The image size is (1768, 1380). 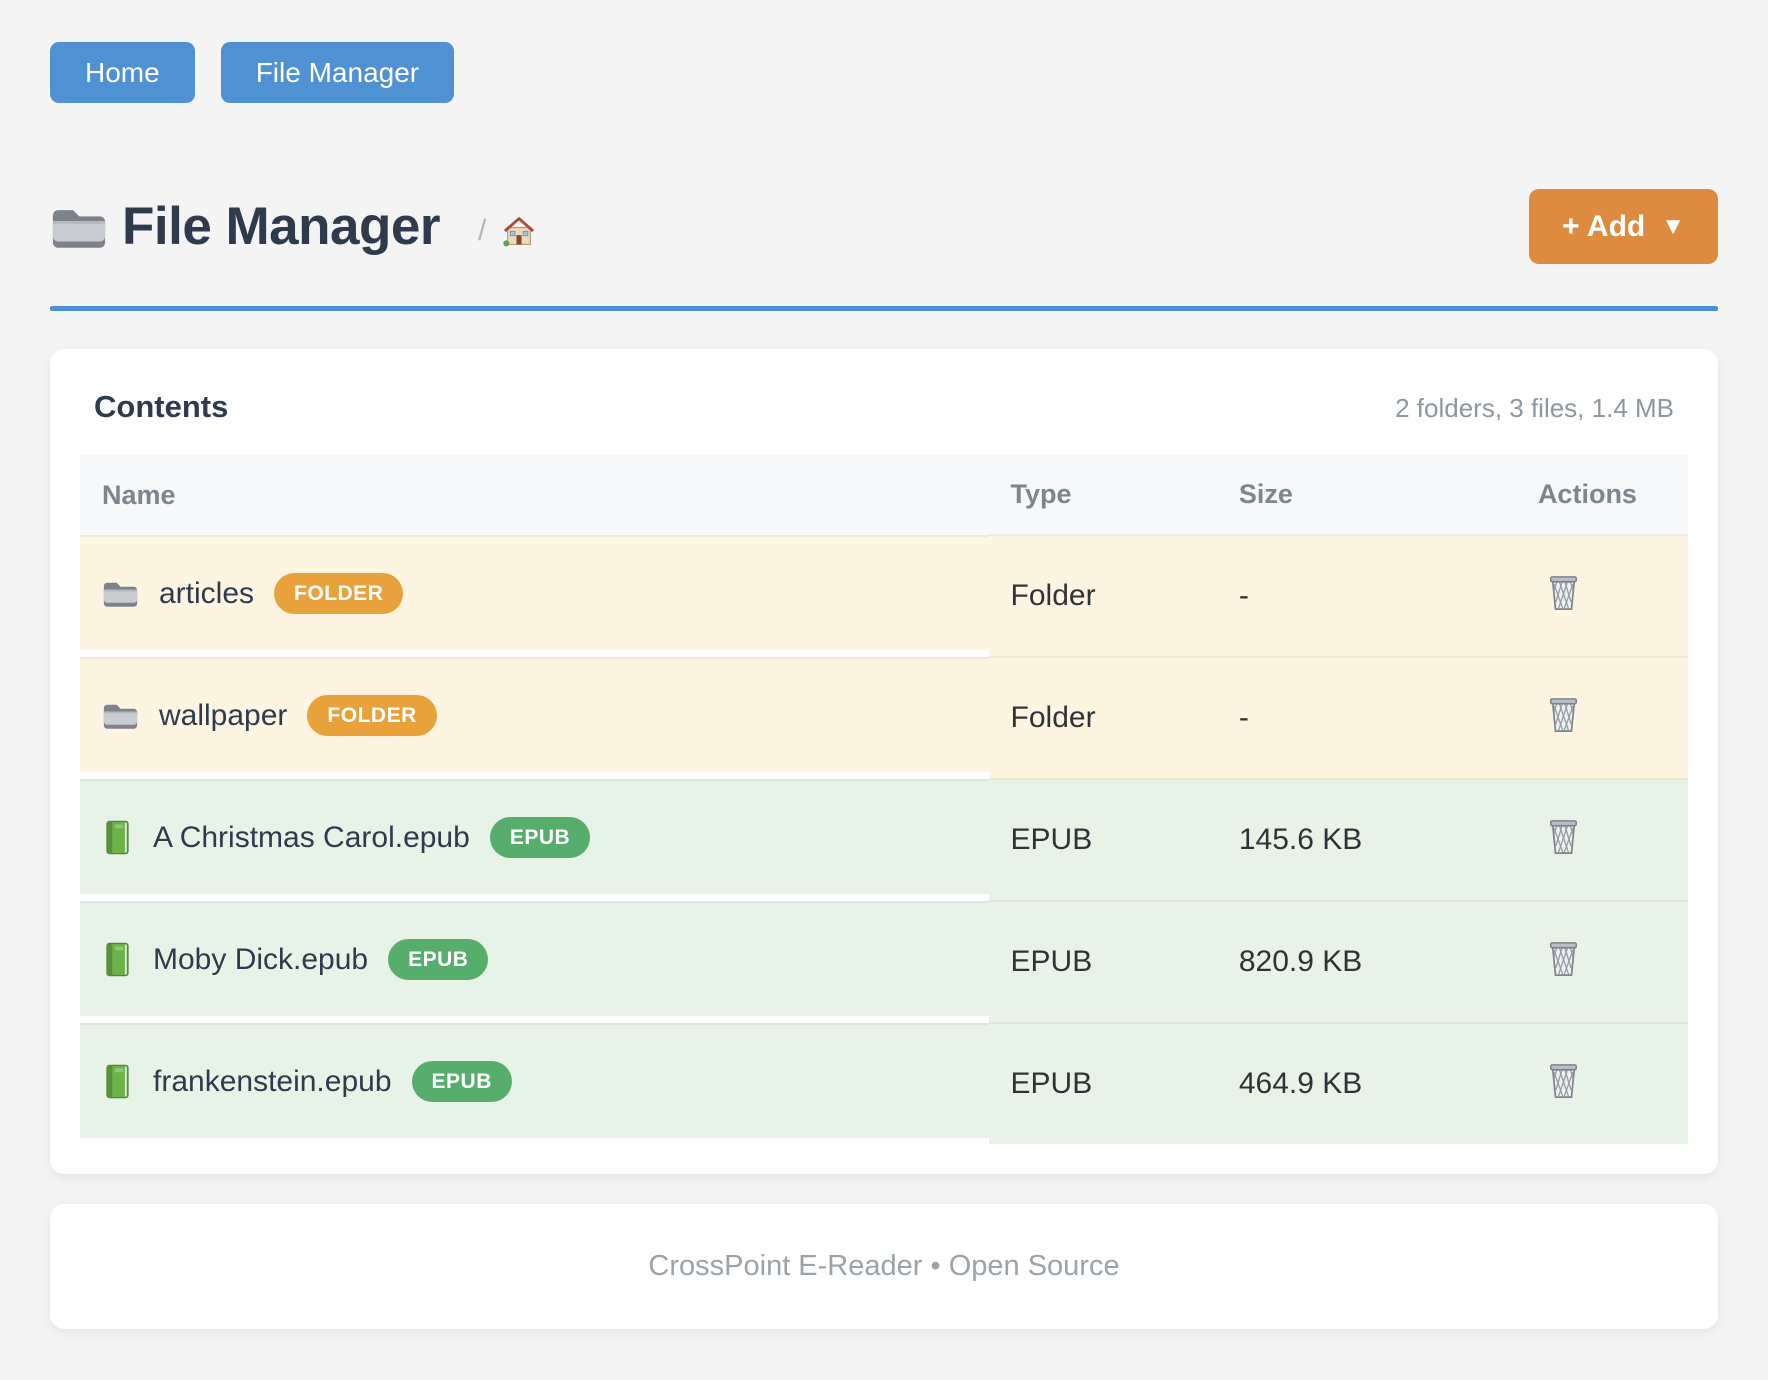 What do you see at coordinates (161, 406) in the screenshot?
I see `card-title: Contents` at bounding box center [161, 406].